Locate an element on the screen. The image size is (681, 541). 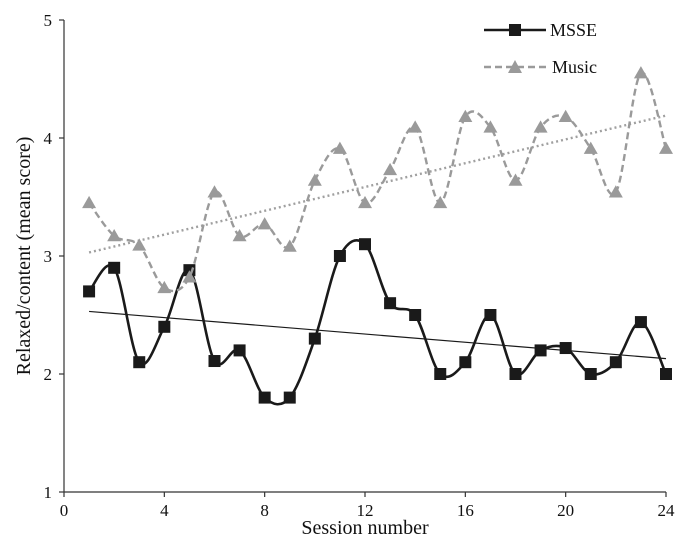
y-axis-title: Relaxed/content (mean score) is located at coordinates (24, 256).